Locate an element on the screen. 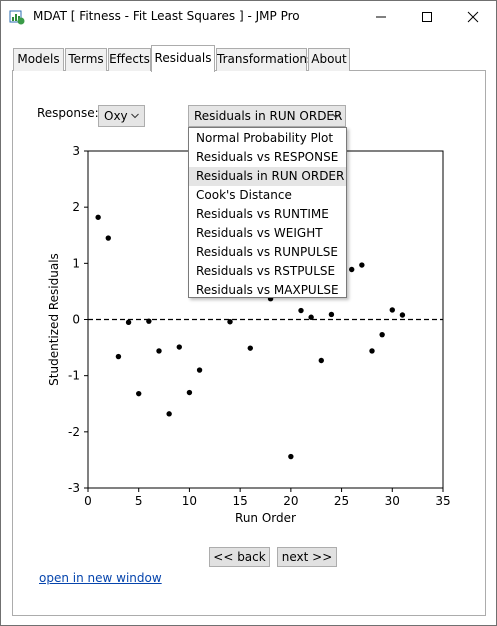  response-label: Response: is located at coordinates (68, 113).